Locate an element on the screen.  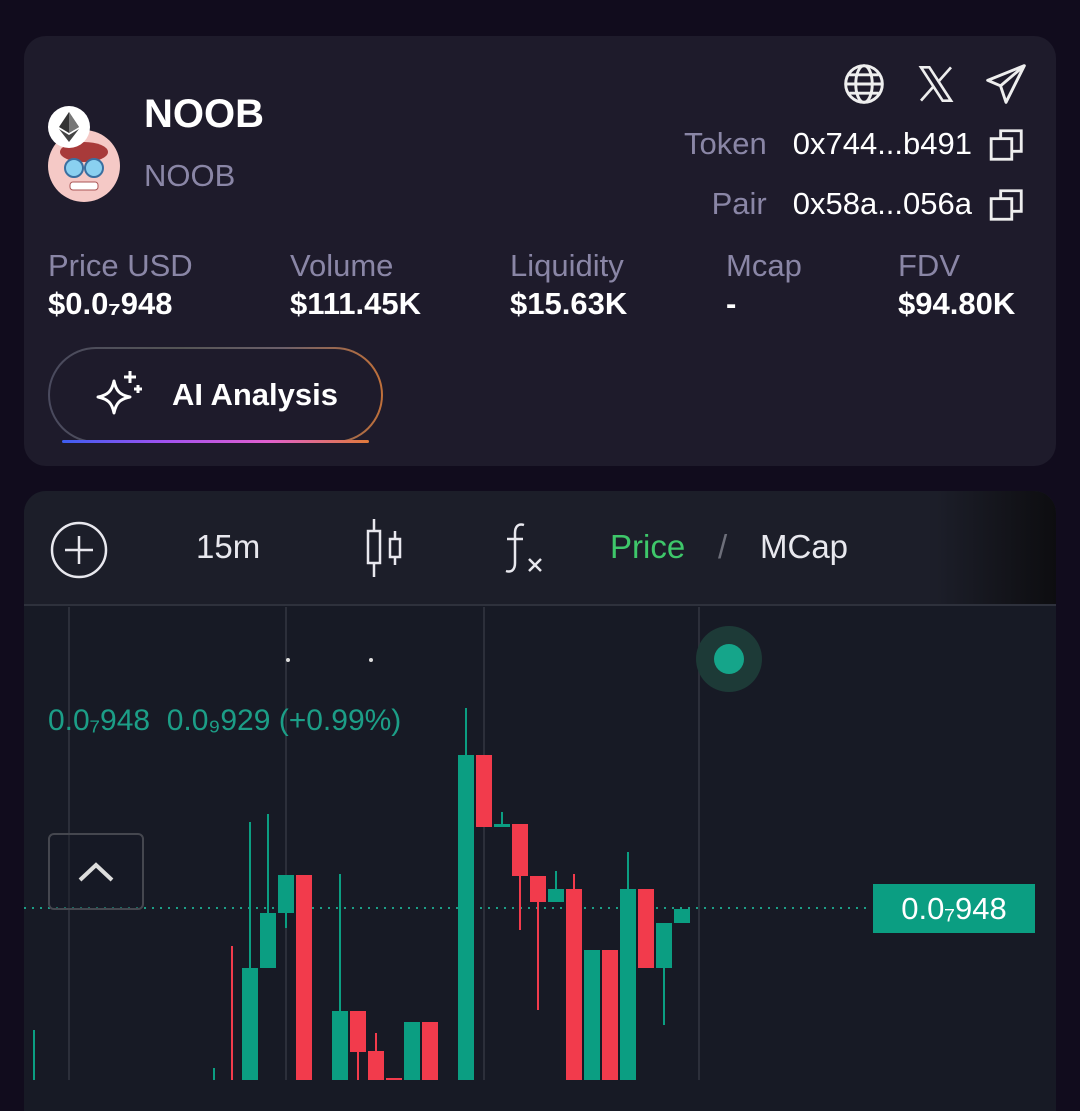
collapse-button is located at coordinates (96, 871).